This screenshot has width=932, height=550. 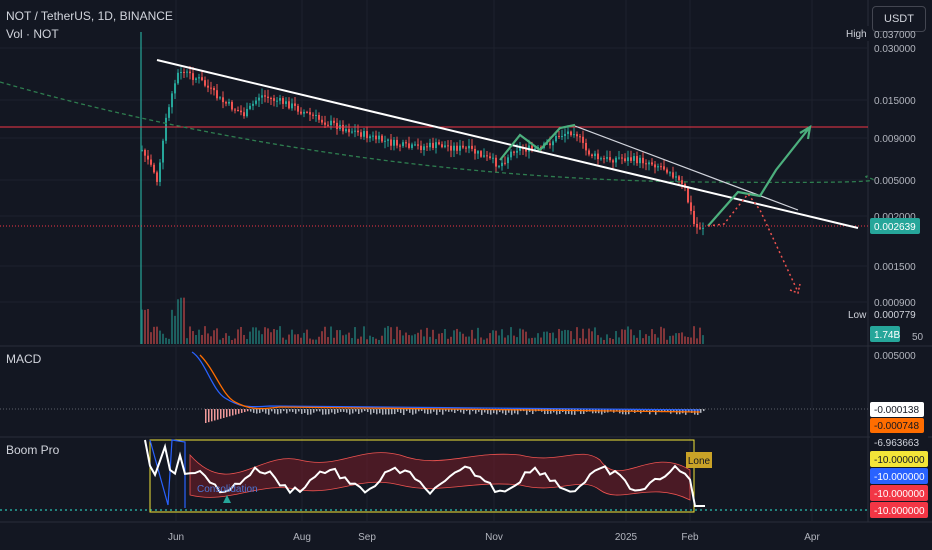 I want to click on boom-value-badge, so click(x=899, y=459).